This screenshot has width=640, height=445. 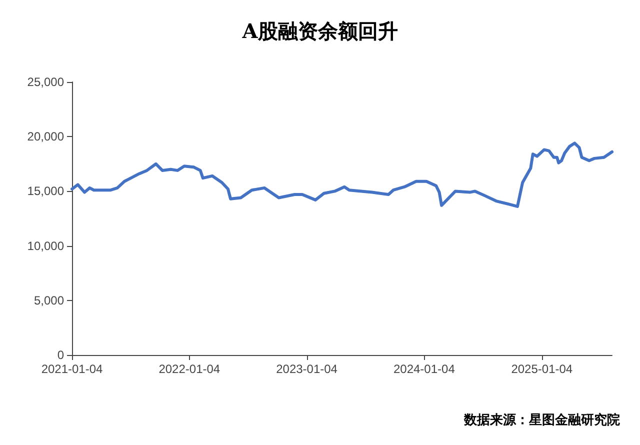 What do you see at coordinates (424, 369) in the screenshot?
I see `x-tick-label: 2024-01-04` at bounding box center [424, 369].